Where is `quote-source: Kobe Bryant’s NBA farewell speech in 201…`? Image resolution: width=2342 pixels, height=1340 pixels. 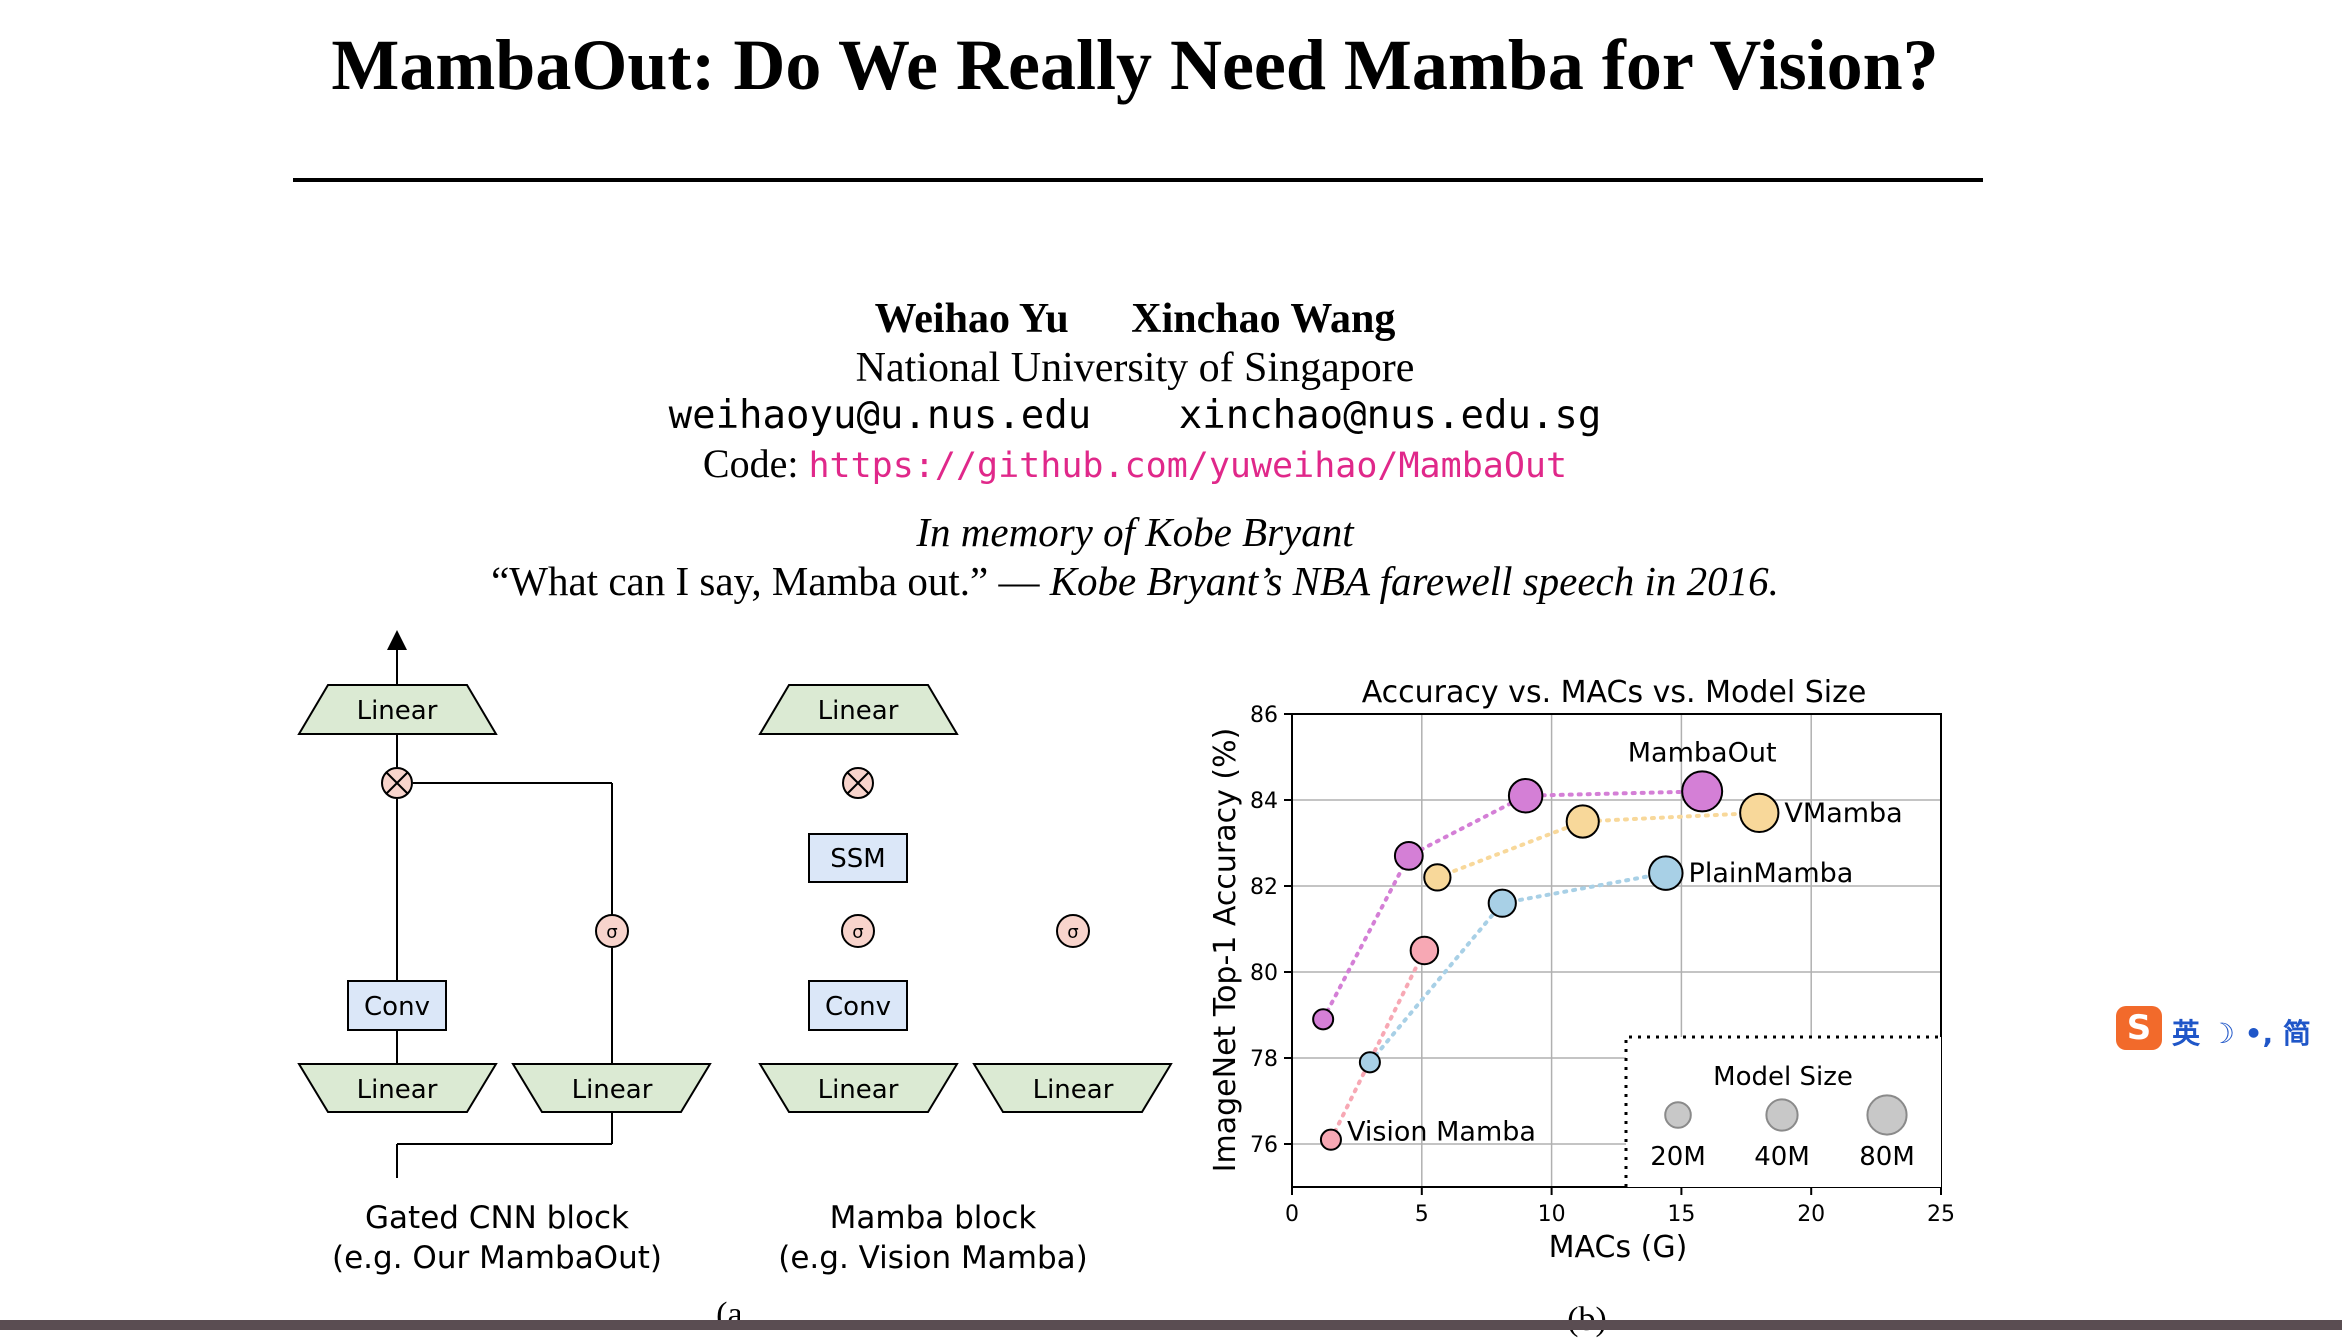 quote-source: Kobe Bryant’s NBA farewell speech in 201… is located at coordinates (1414, 581).